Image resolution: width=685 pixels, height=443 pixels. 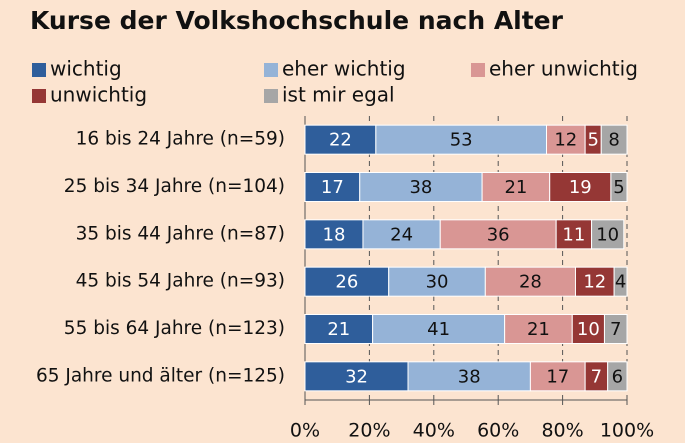 I want to click on legend-label: eher unwichtig, so click(x=563, y=69).